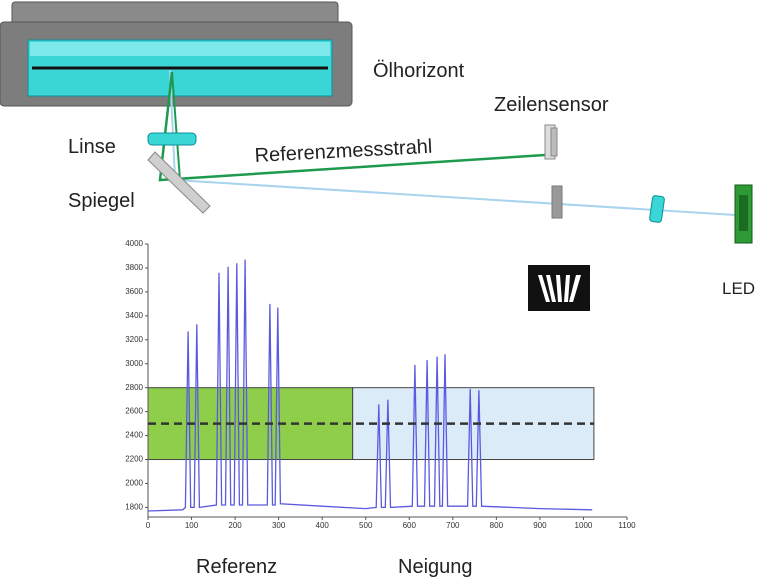  What do you see at coordinates (134, 315) in the screenshot?
I see `y-tick-label: 3400` at bounding box center [134, 315].